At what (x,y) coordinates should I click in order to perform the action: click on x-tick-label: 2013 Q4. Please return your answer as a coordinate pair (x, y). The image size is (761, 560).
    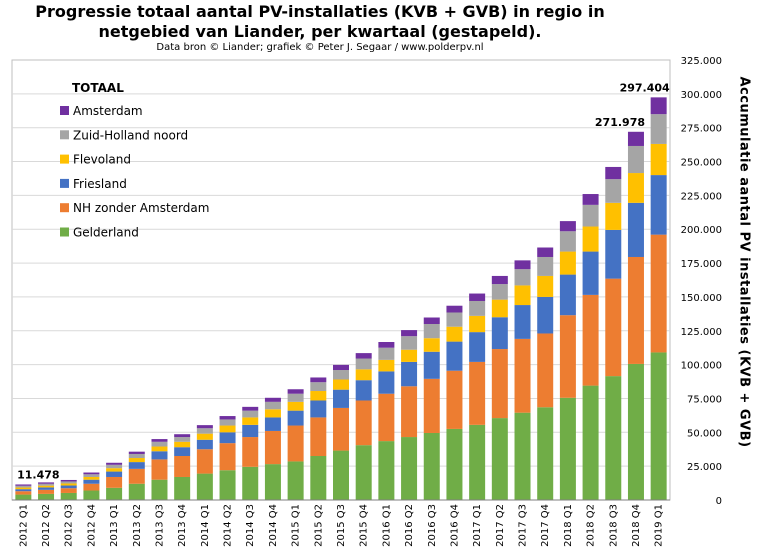
    Looking at the image, I should click on (182, 525).